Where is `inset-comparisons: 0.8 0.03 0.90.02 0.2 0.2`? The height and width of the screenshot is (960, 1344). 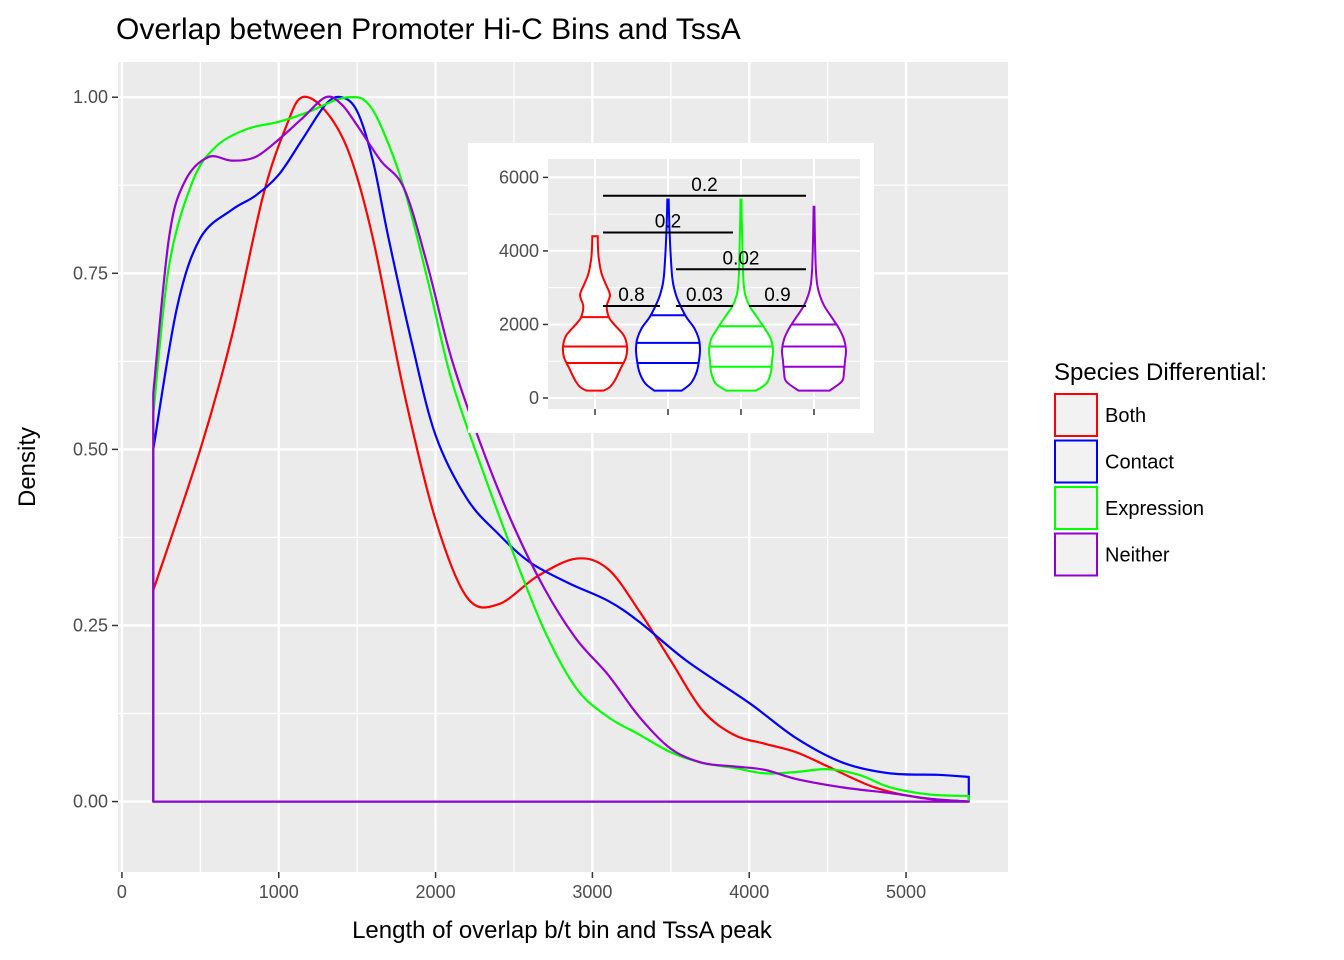 inset-comparisons: 0.8 0.03 0.90.02 0.2 0.2 is located at coordinates (704, 241).